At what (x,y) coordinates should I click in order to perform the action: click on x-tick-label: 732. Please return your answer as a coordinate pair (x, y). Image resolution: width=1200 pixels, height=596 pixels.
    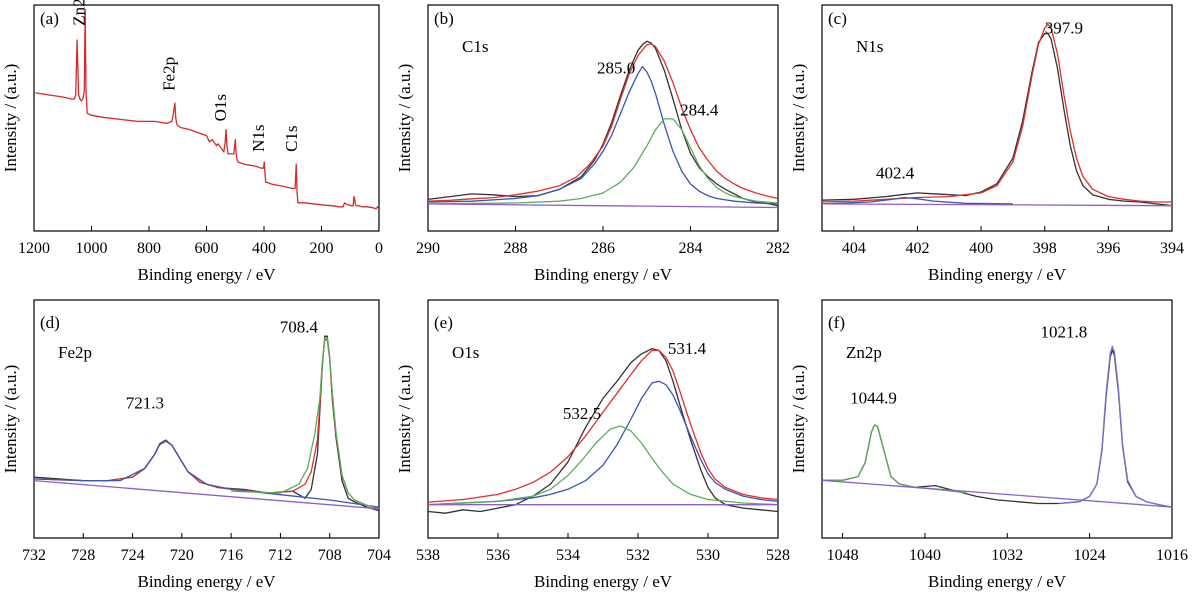
    Looking at the image, I should click on (34, 555).